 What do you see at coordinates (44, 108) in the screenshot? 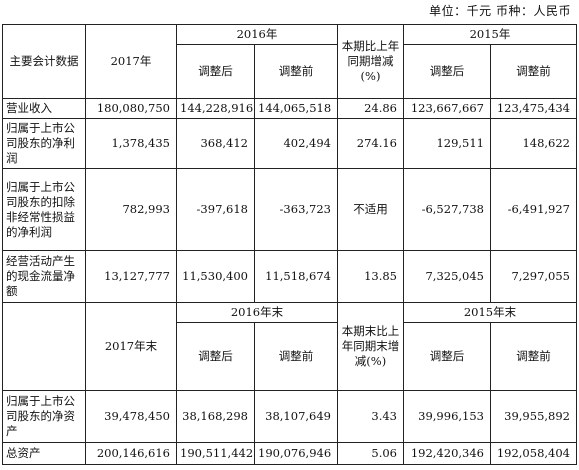
I see `row-label: 营业收入` at bounding box center [44, 108].